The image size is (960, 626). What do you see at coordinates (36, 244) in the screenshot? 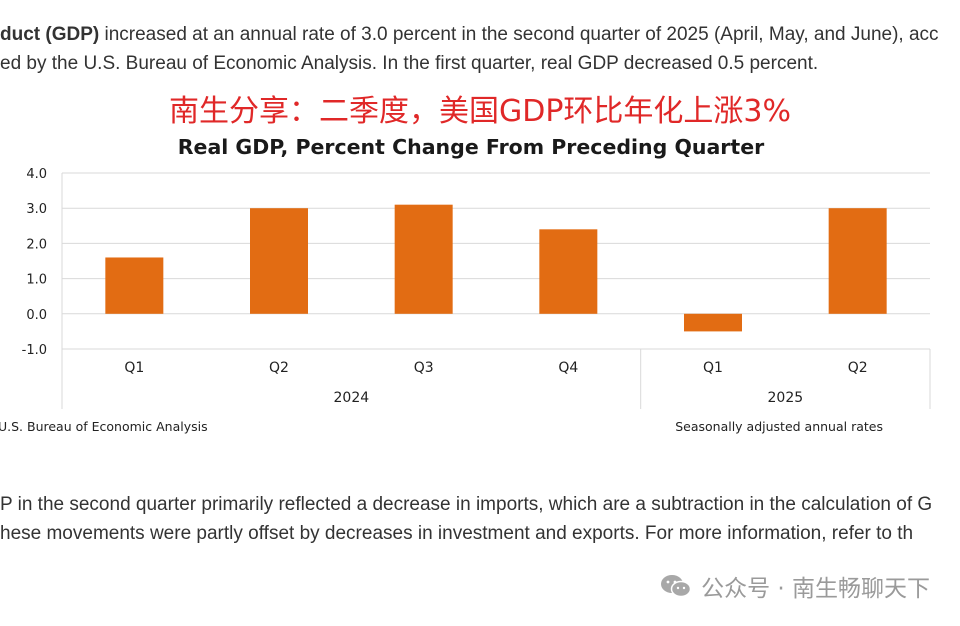
I see `y-tick-label: 2.0` at bounding box center [36, 244].